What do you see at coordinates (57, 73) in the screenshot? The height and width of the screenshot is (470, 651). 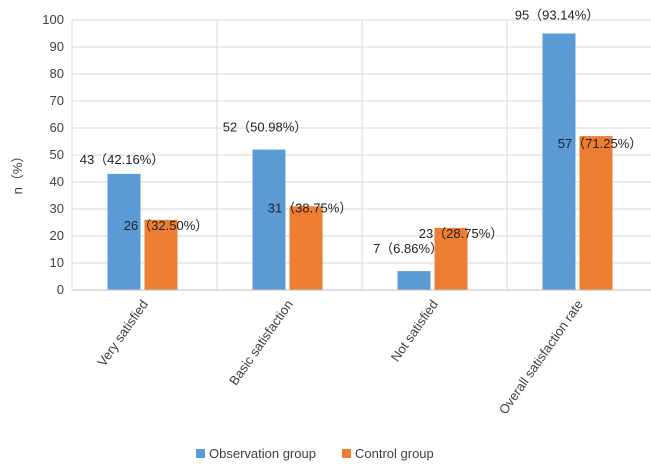 I see `y-tick-label: 80` at bounding box center [57, 73].